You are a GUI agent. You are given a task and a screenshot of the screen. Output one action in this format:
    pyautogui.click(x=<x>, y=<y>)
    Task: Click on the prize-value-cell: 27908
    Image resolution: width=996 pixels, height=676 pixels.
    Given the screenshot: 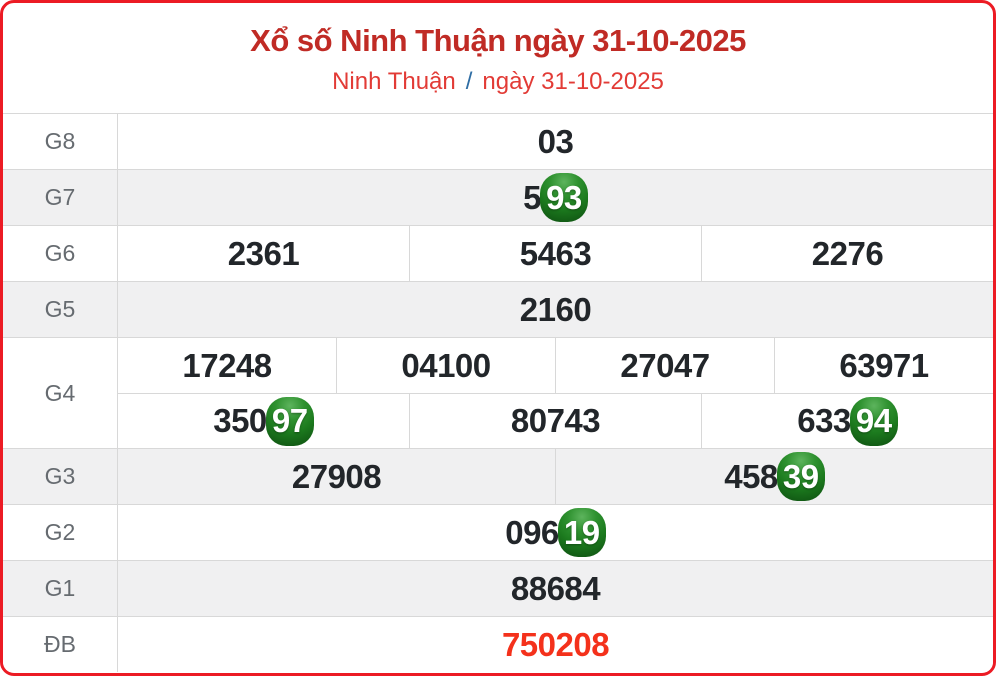 What is the action you would take?
    pyautogui.click(x=336, y=476)
    